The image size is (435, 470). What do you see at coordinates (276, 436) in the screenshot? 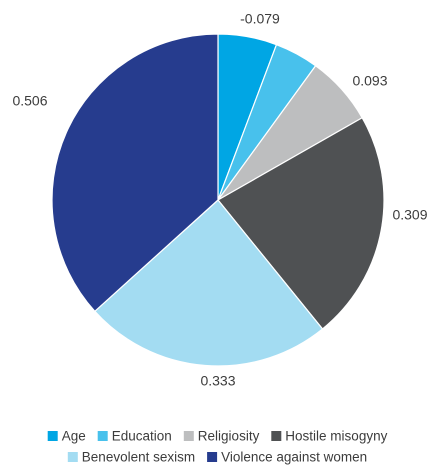
I see `legend-swatch-hostile-misogyny` at bounding box center [276, 436].